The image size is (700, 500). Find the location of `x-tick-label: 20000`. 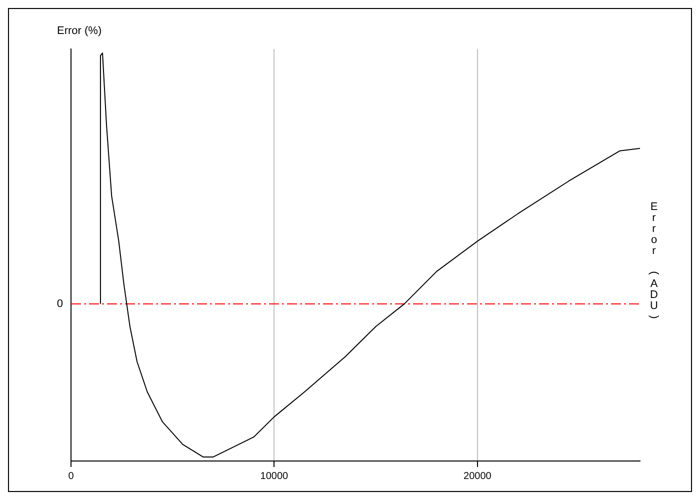

x-tick-label: 20000 is located at coordinates (478, 476).